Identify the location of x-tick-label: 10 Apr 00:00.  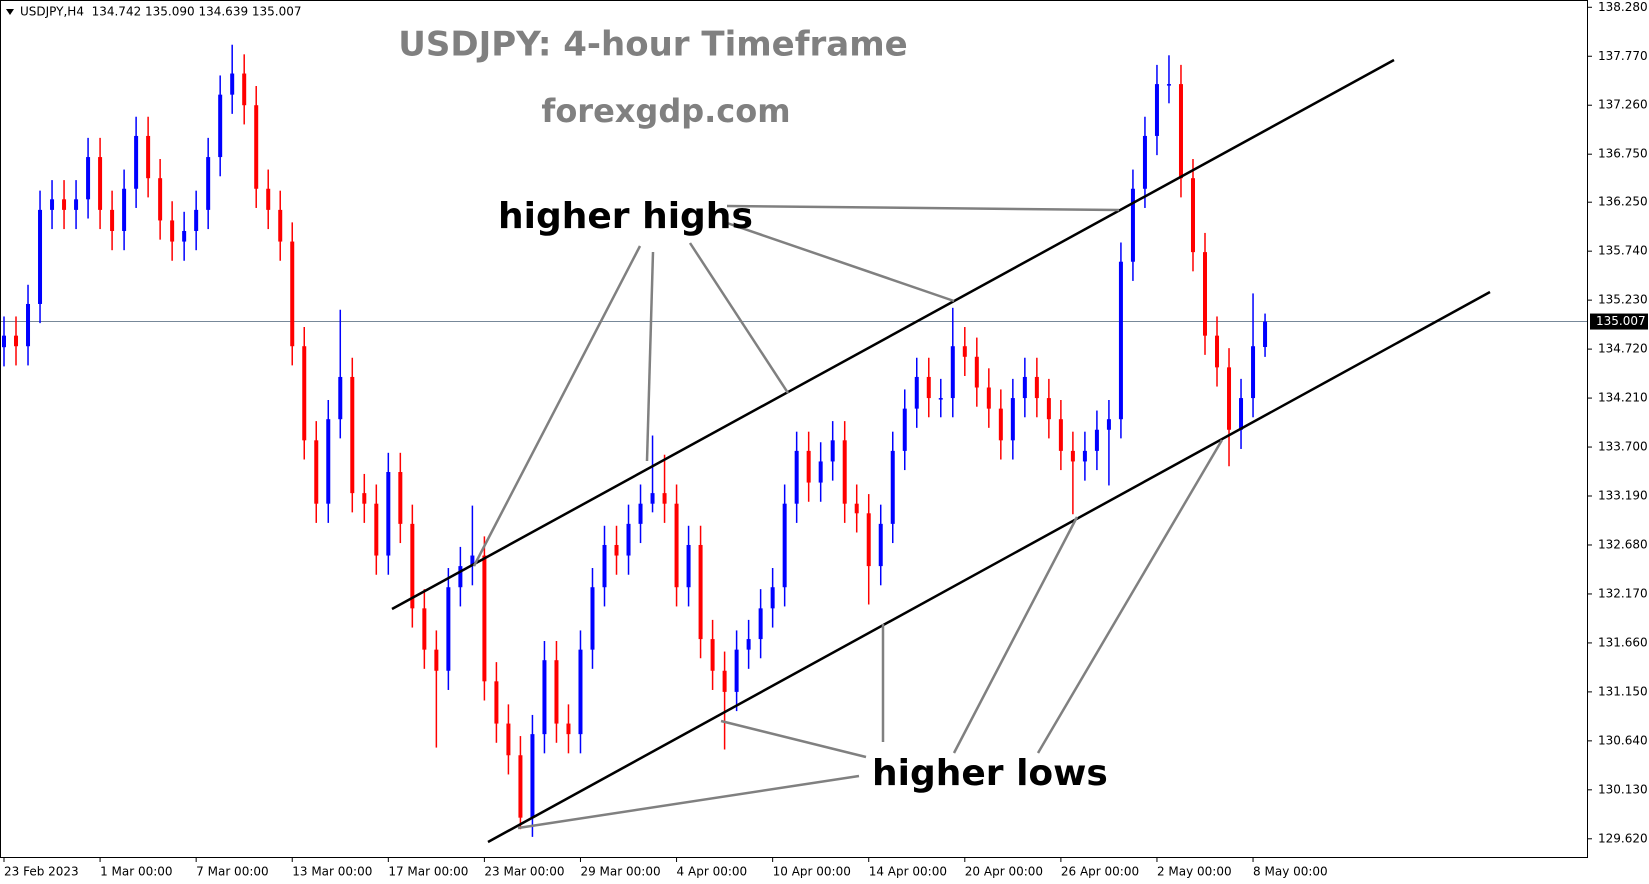
(812, 872).